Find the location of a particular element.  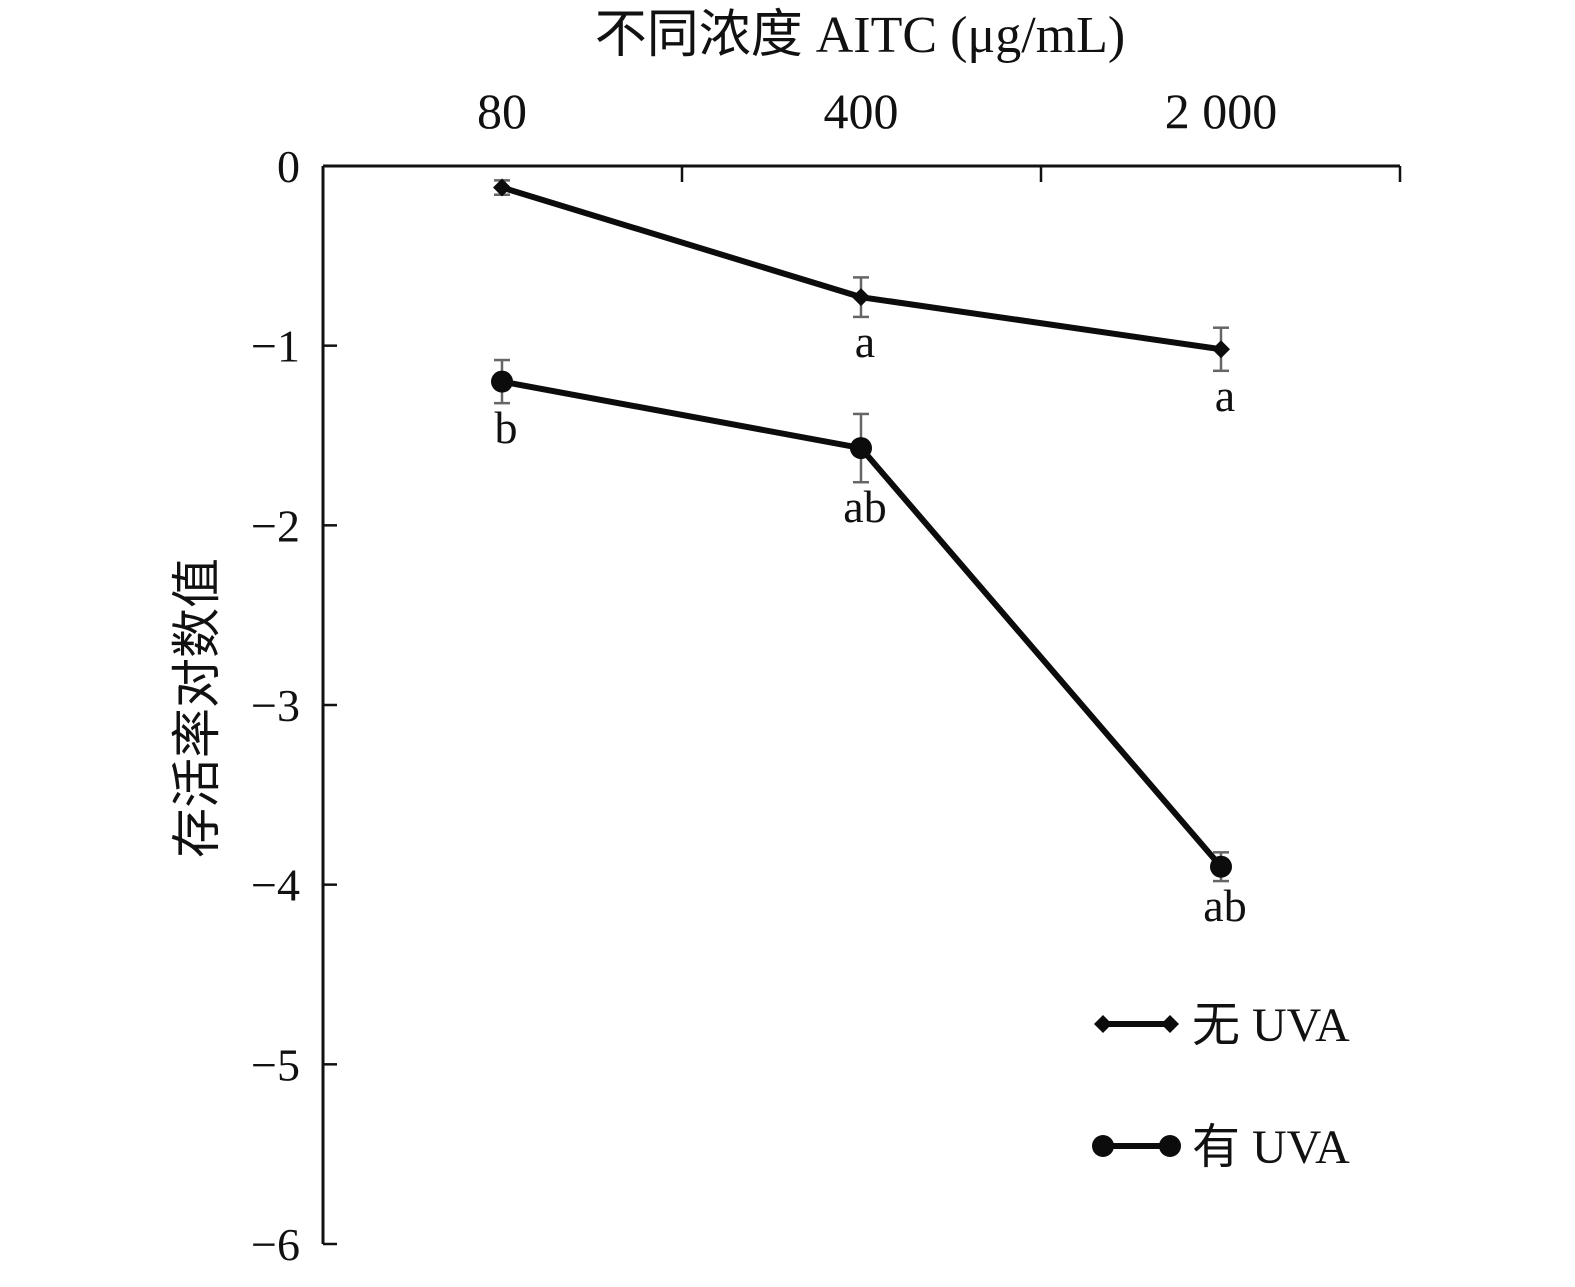

significance-label-with-uva: b is located at coordinates (506, 427).